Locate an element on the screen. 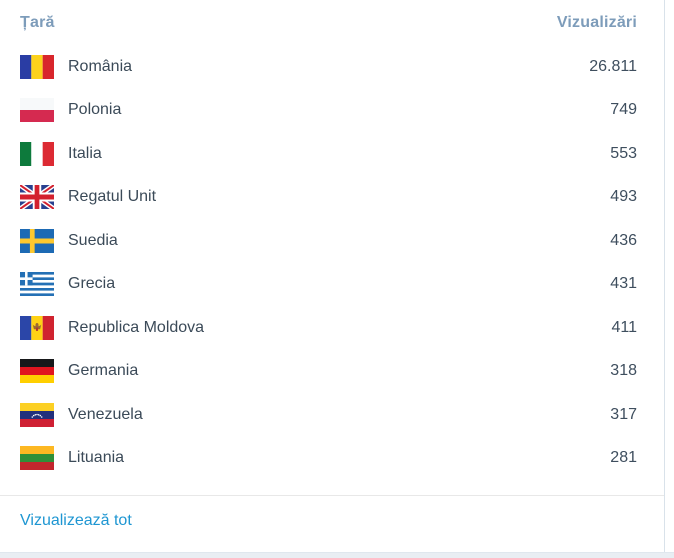 The width and height of the screenshot is (674, 558). table-row: Lituania 281 is located at coordinates (328, 459).